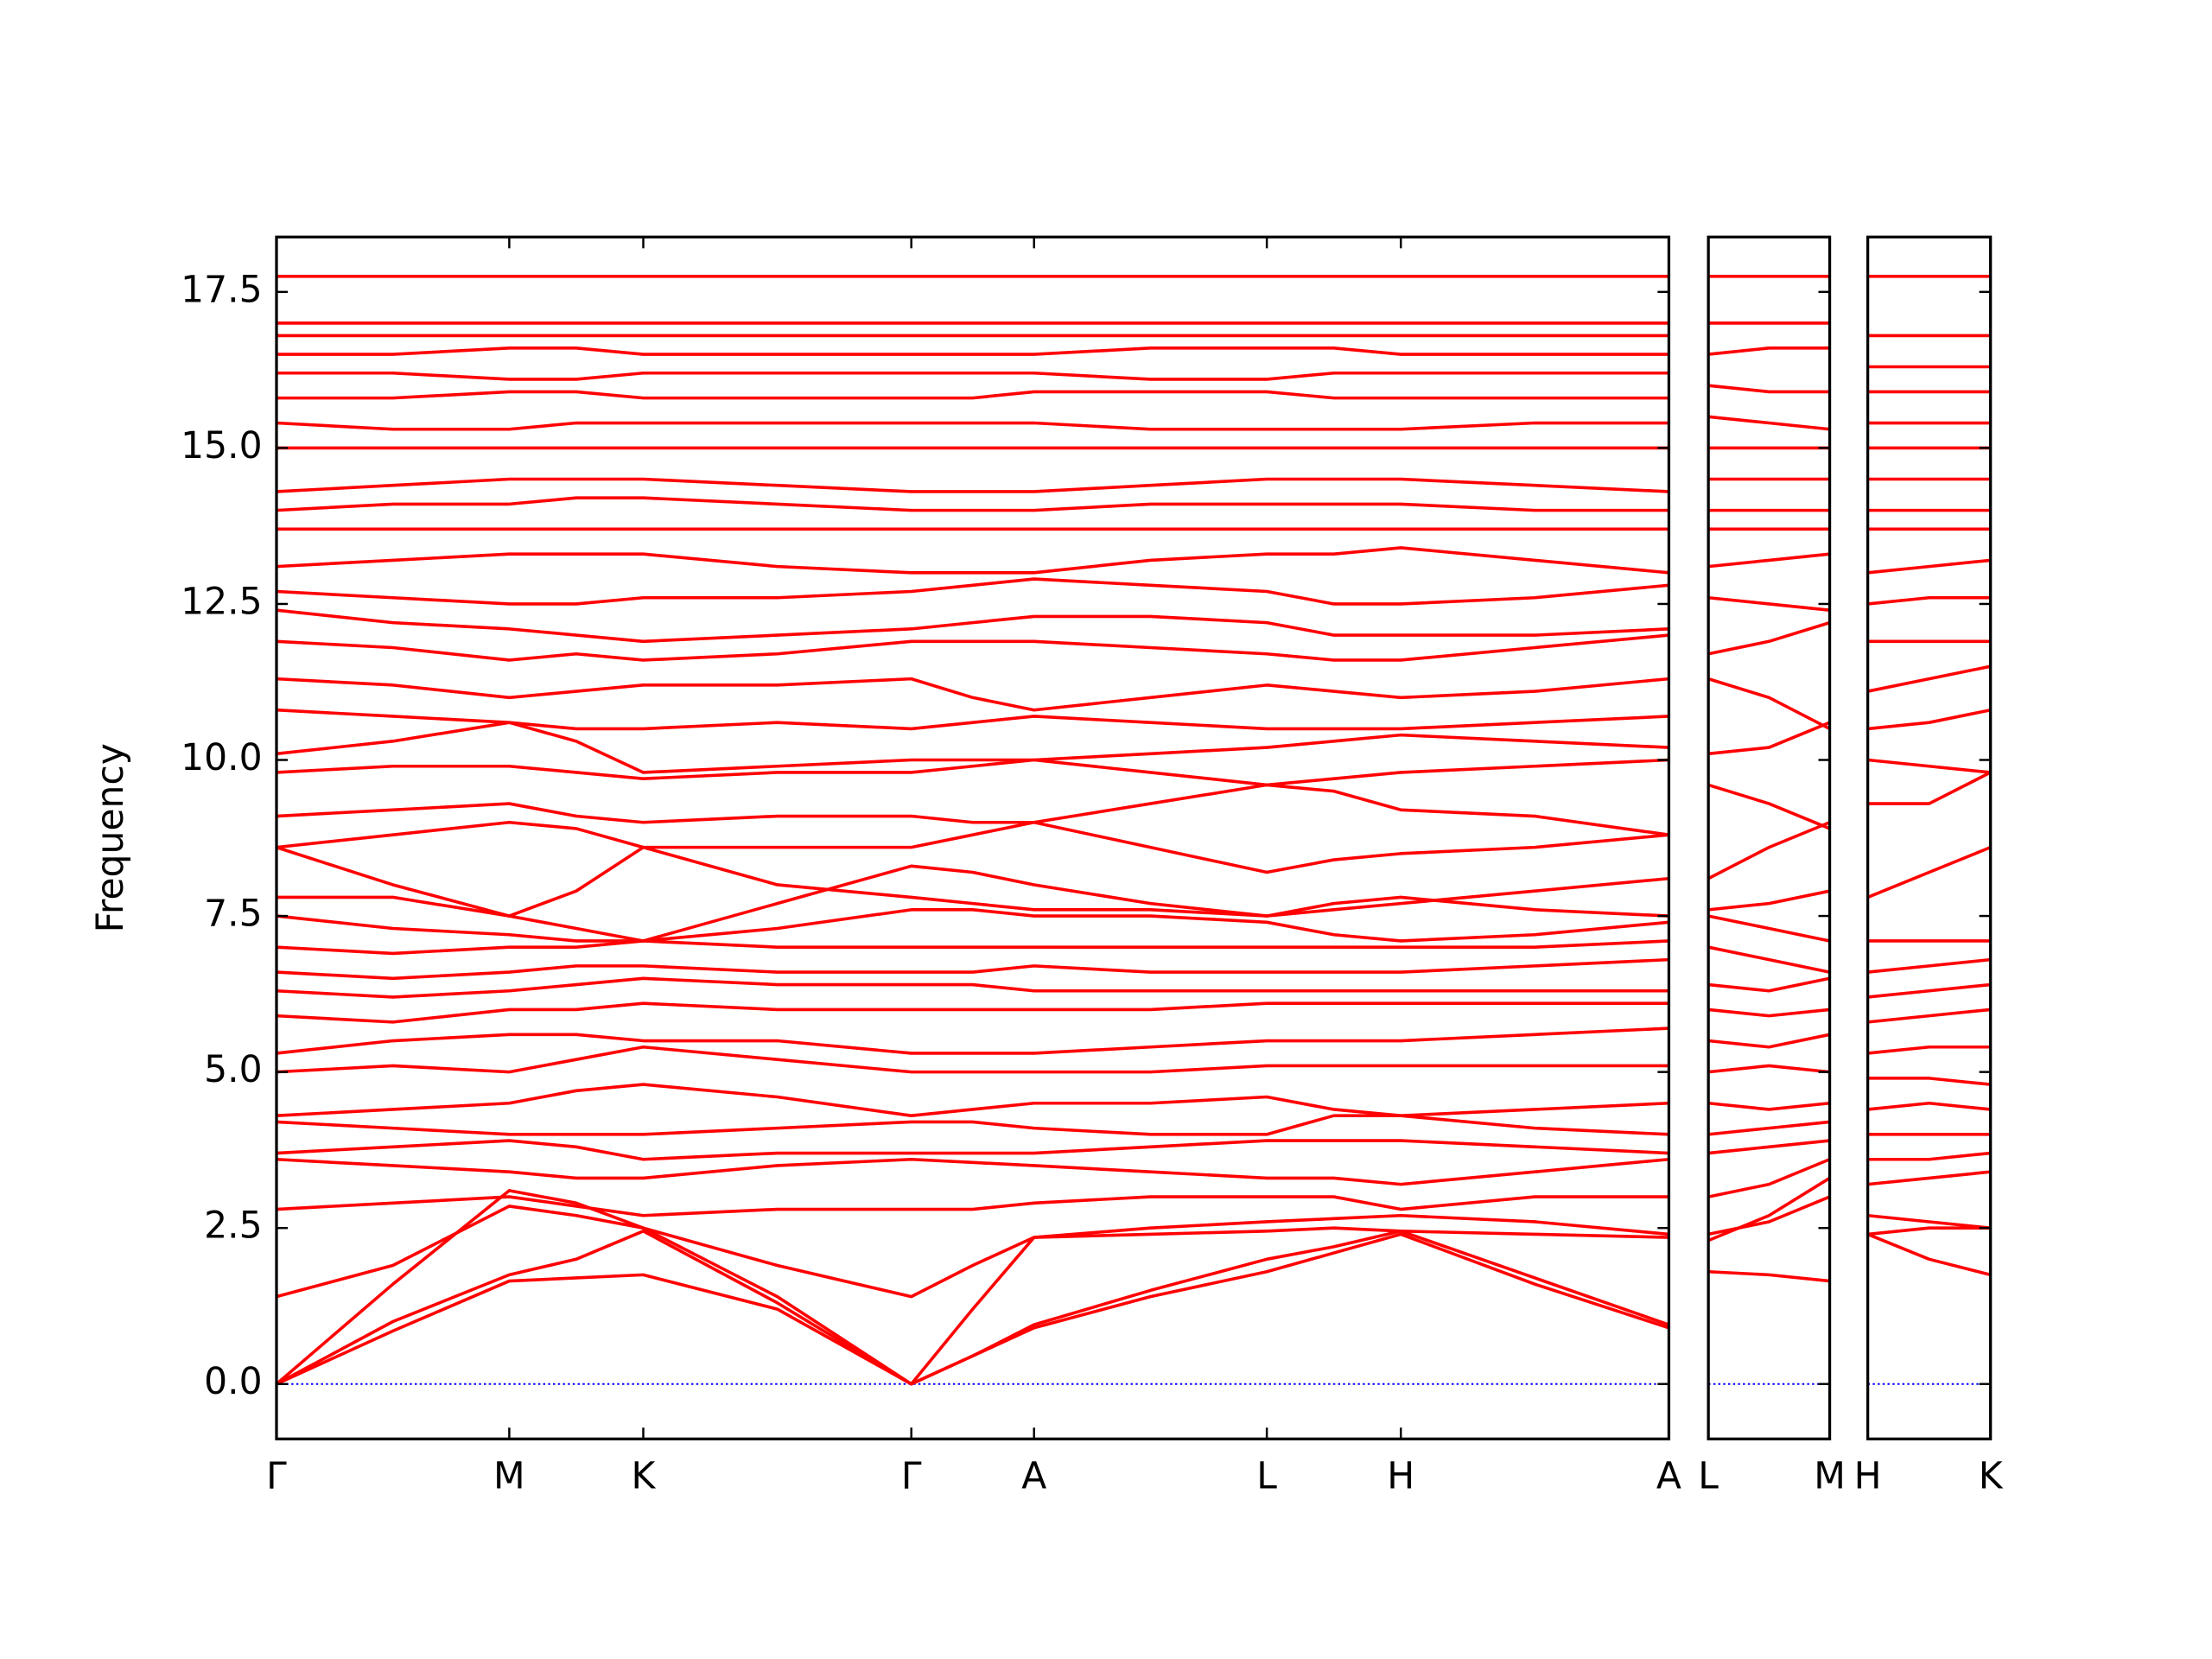  What do you see at coordinates (233, 1070) in the screenshot?
I see `y-tick-label: 5.0` at bounding box center [233, 1070].